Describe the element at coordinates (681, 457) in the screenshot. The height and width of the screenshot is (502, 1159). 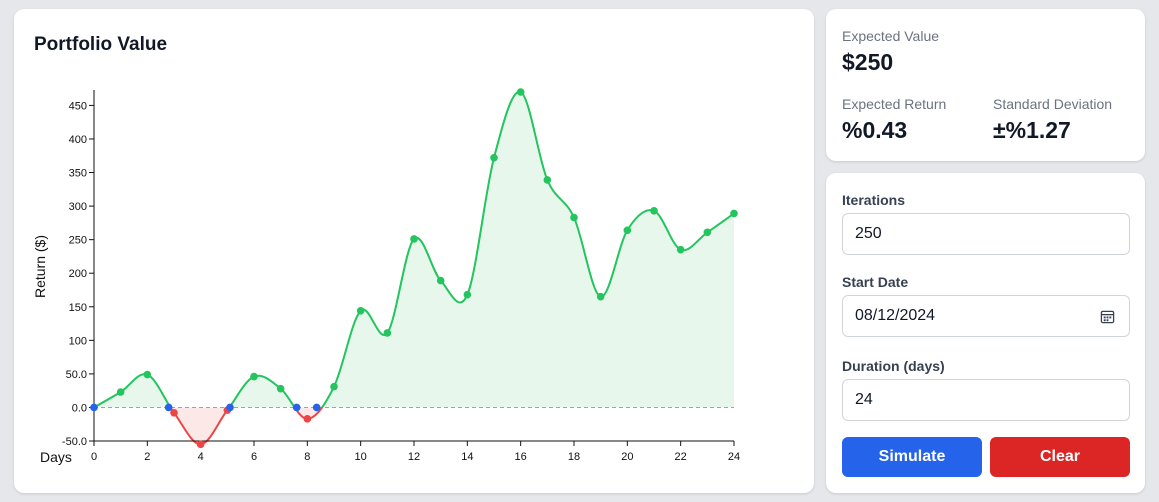
I see `x-tick-label: 22` at that location.